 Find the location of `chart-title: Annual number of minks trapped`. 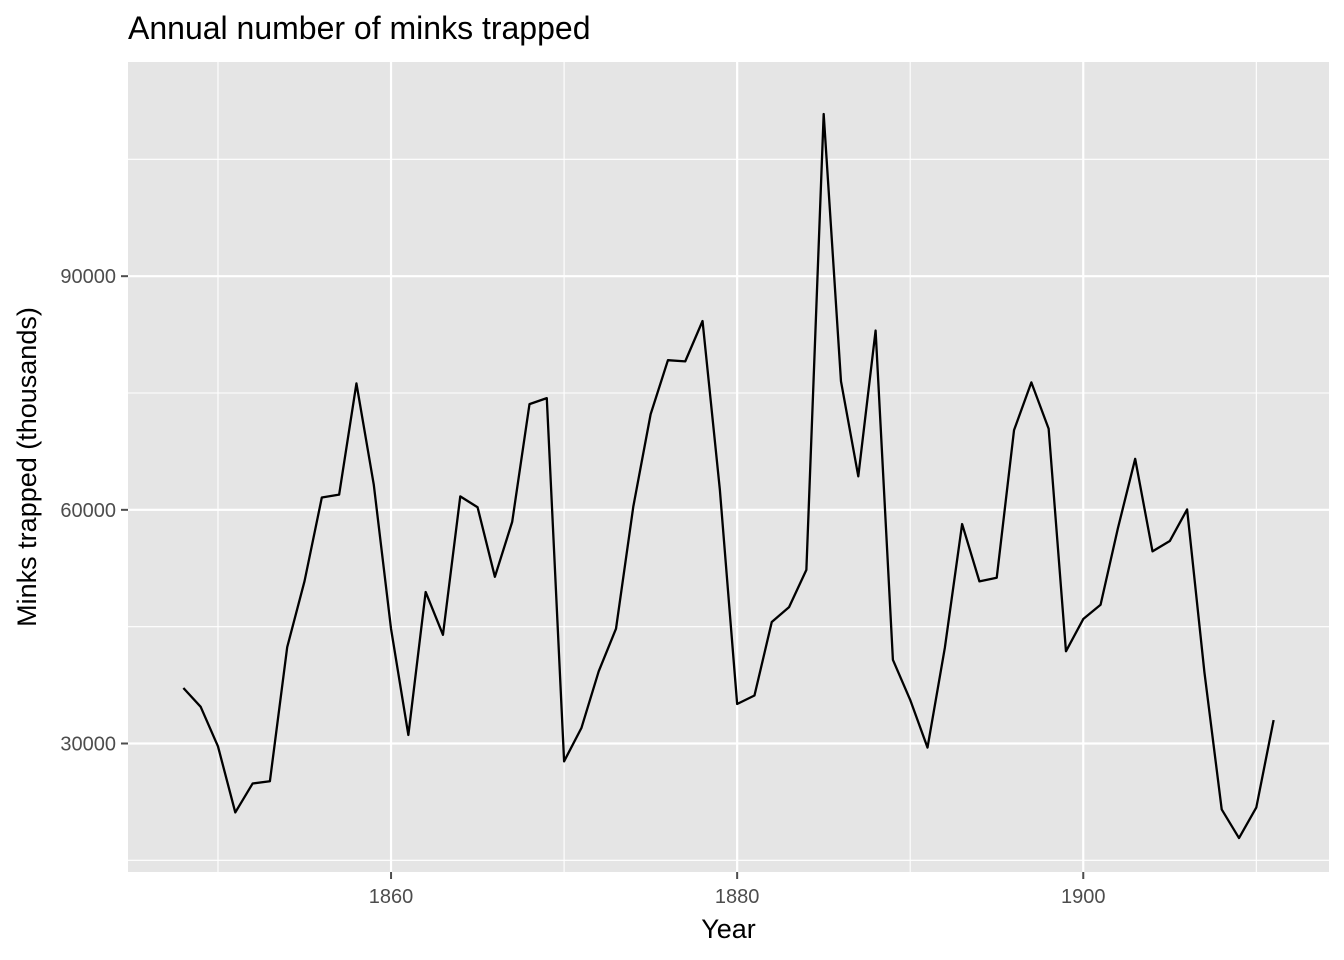

chart-title: Annual number of minks trapped is located at coordinates (359, 28).